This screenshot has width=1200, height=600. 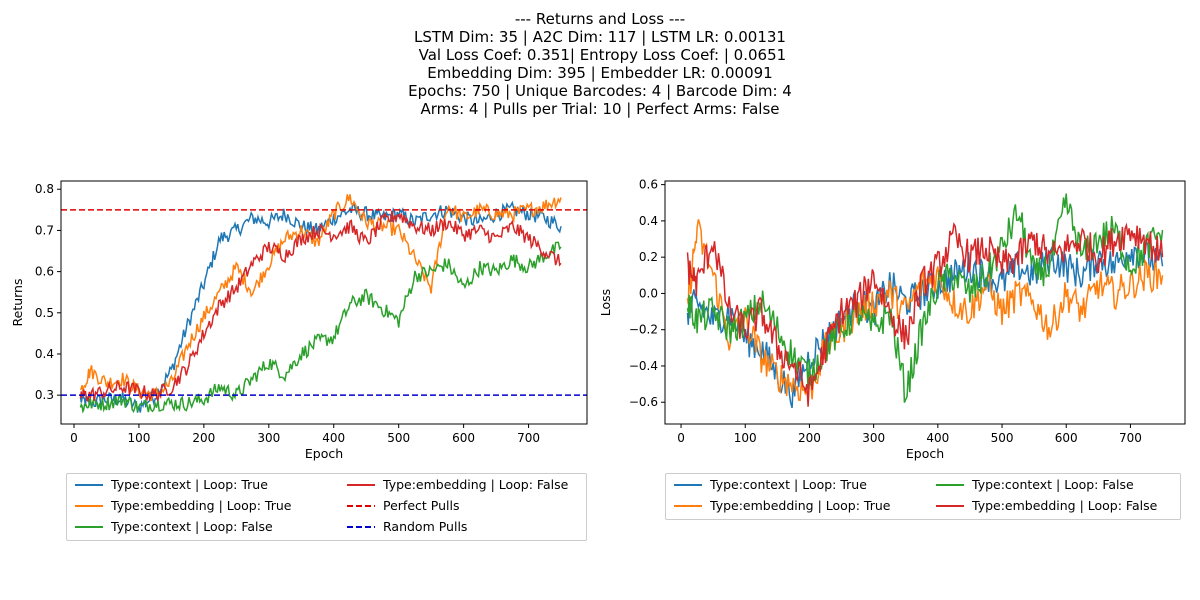 What do you see at coordinates (643, 330) in the screenshot?
I see `y-tick-label: −0.2` at bounding box center [643, 330].